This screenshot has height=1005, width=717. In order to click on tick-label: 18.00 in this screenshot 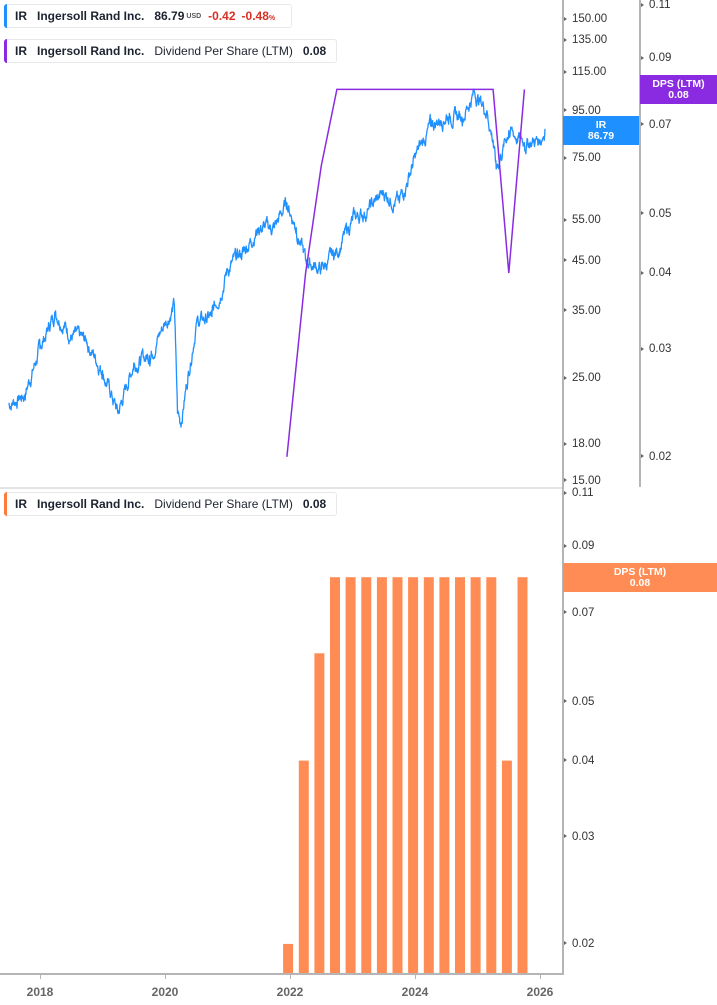, I will do `click(586, 444)`.